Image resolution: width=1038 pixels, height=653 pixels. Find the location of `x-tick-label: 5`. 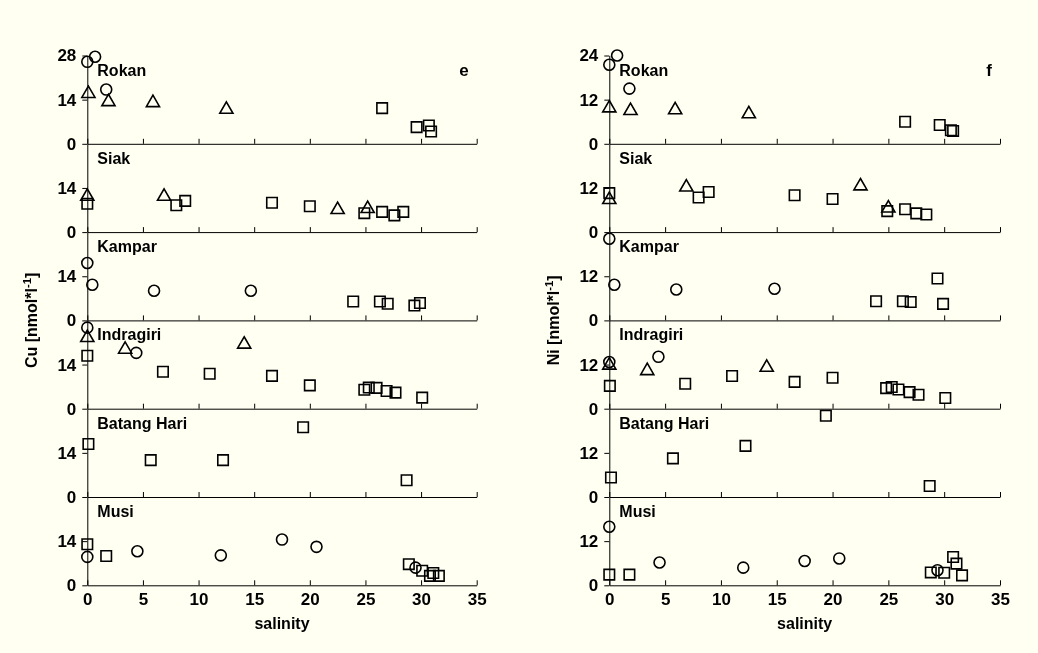

x-tick-label: 5 is located at coordinates (665, 600).